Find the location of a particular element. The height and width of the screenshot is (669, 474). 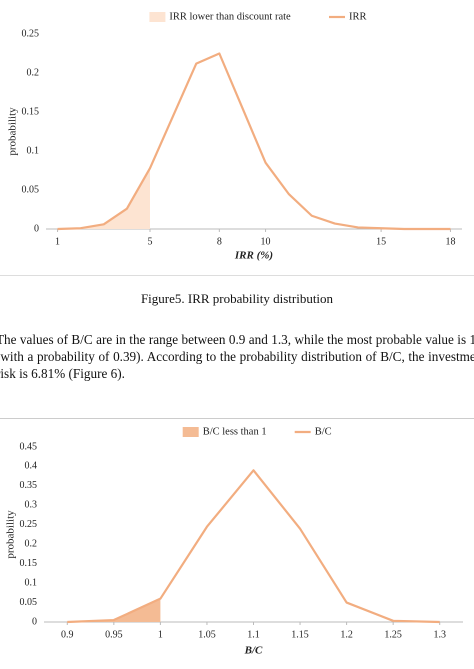

x-tick-label: 10 is located at coordinates (266, 241).